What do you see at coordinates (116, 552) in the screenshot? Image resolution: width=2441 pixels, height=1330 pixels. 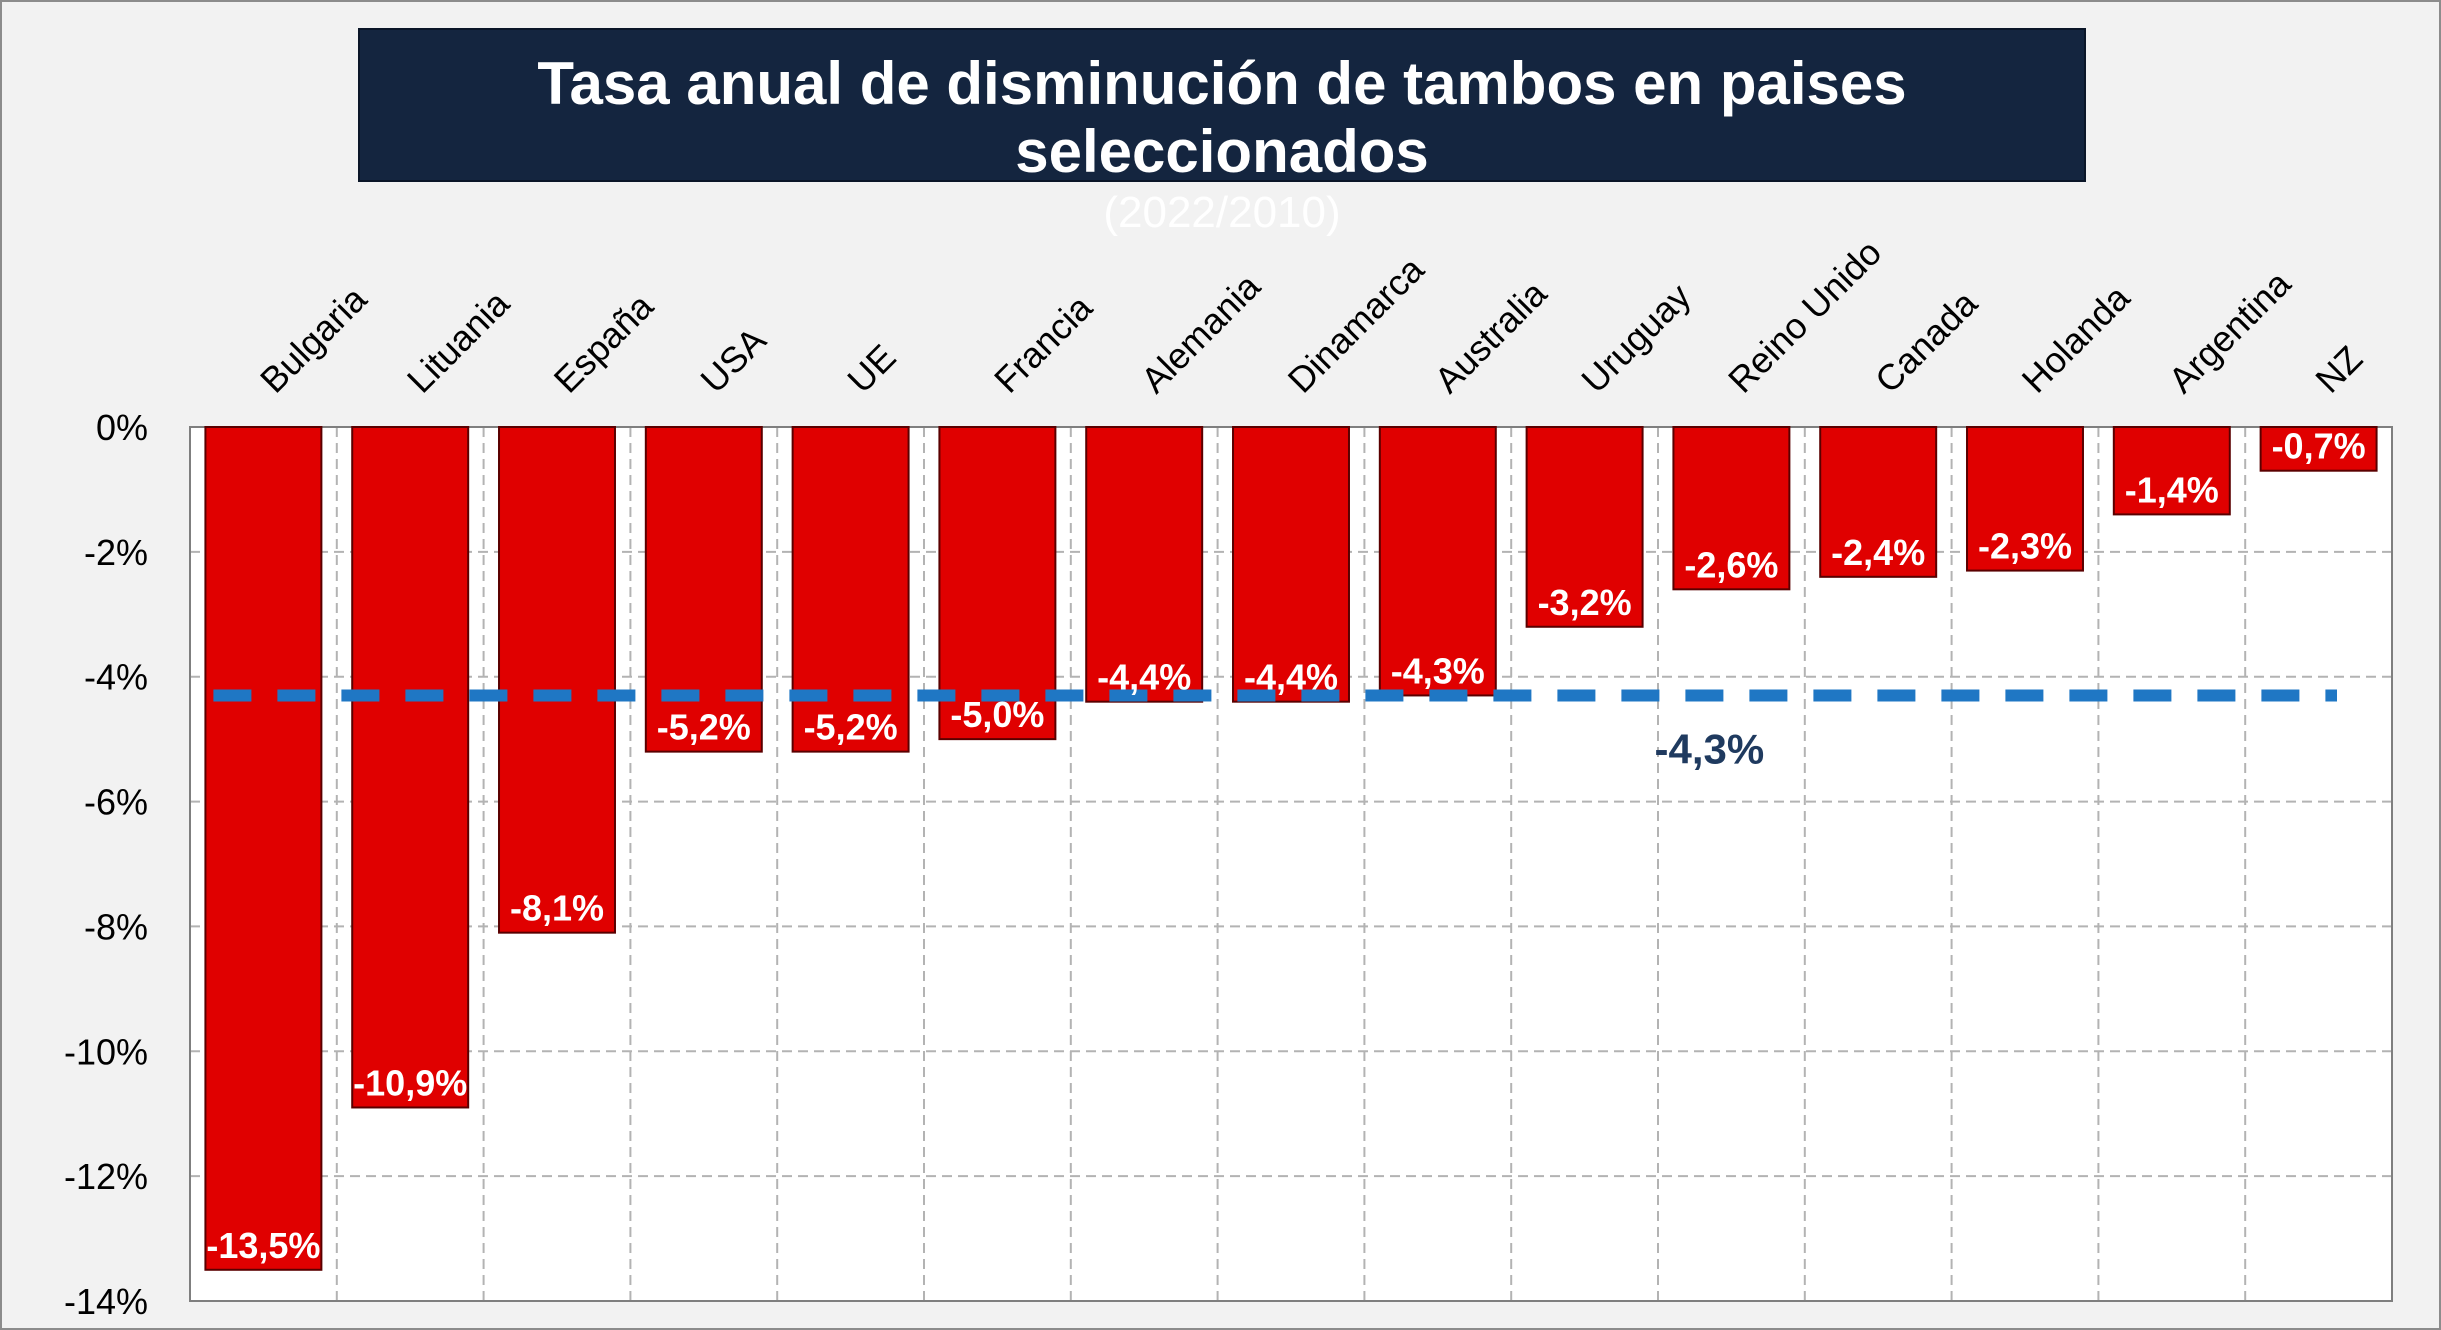 I see `y-tick-label: -2%` at bounding box center [116, 552].